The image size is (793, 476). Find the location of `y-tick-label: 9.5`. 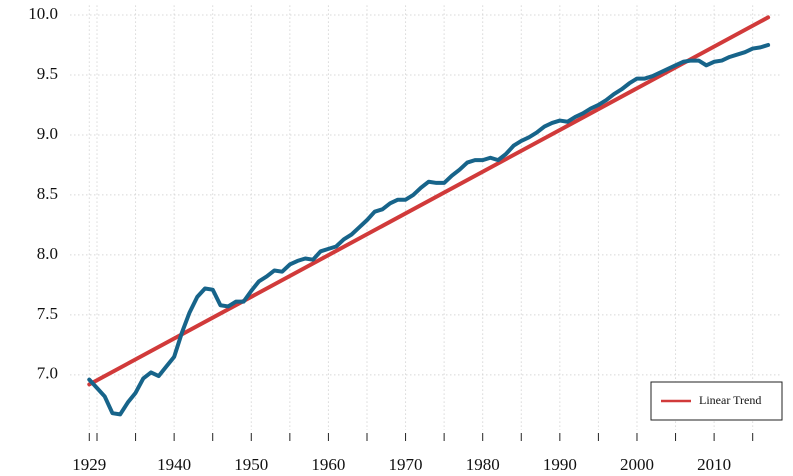

y-tick-label: 9.5 is located at coordinates (47, 73).